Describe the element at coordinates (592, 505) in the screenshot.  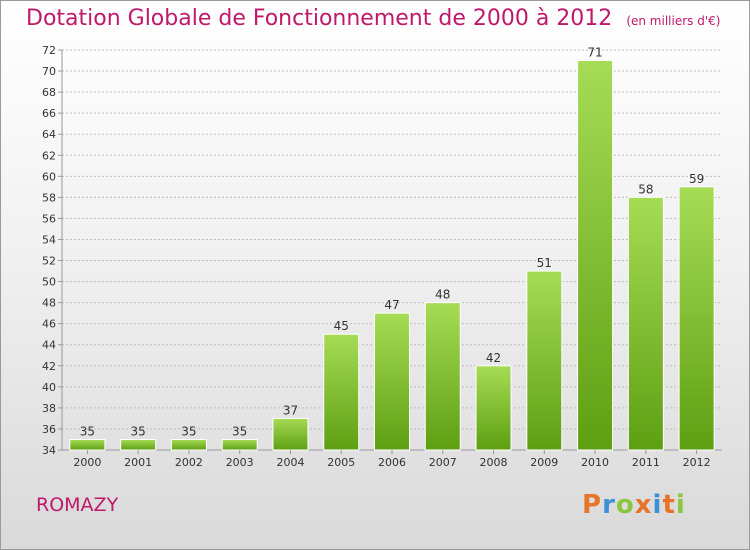
I see `logo-letter: P` at that location.